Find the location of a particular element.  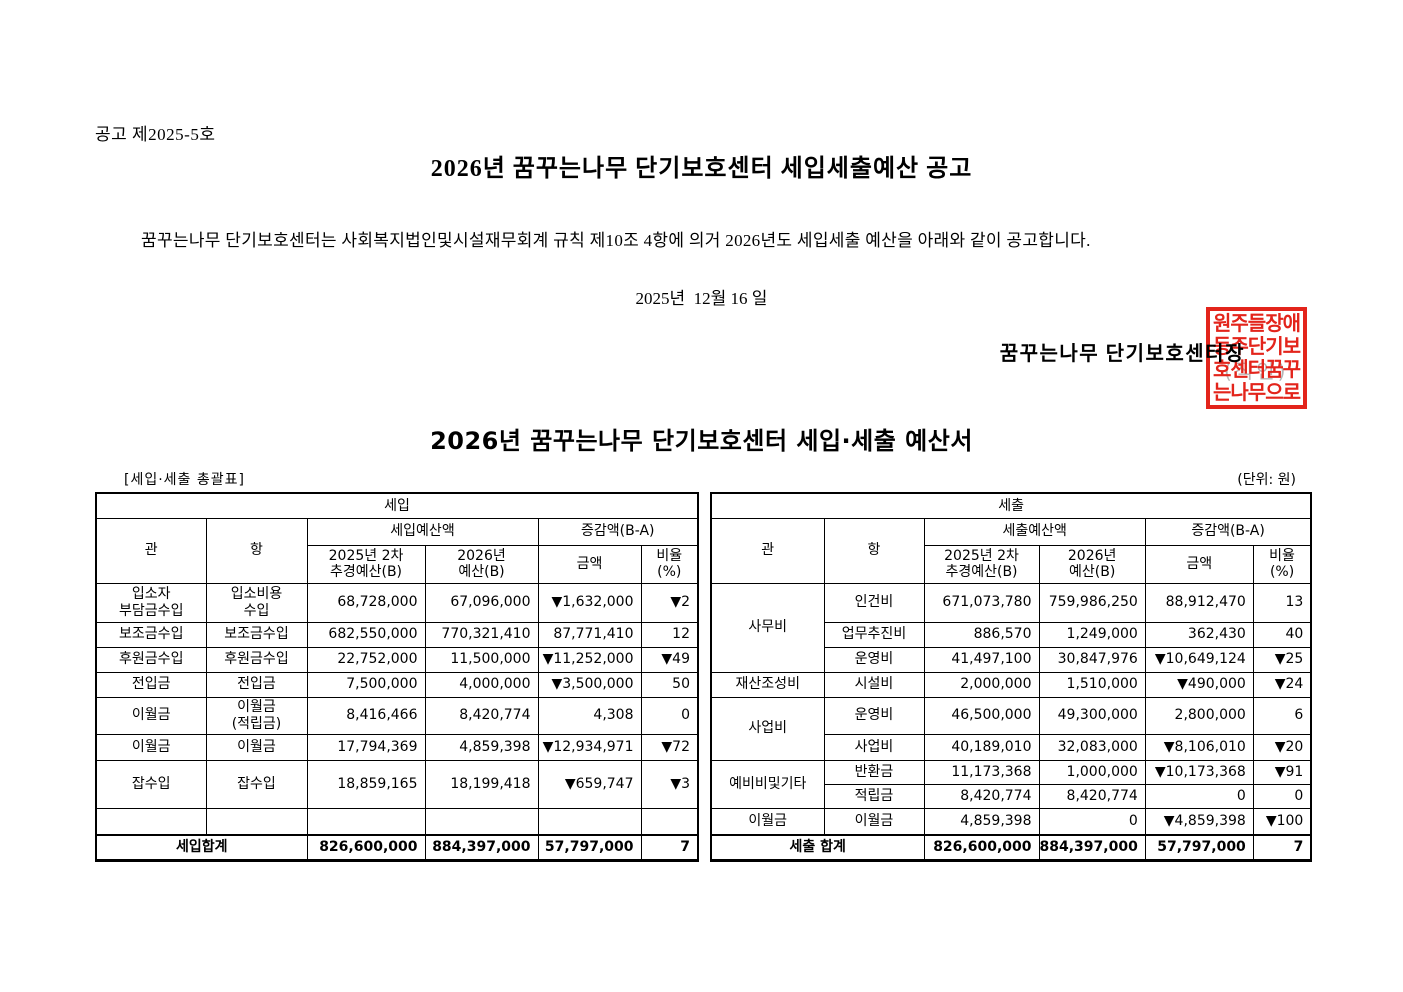

cell-hang: 입소비용 수입 is located at coordinates (256, 602).